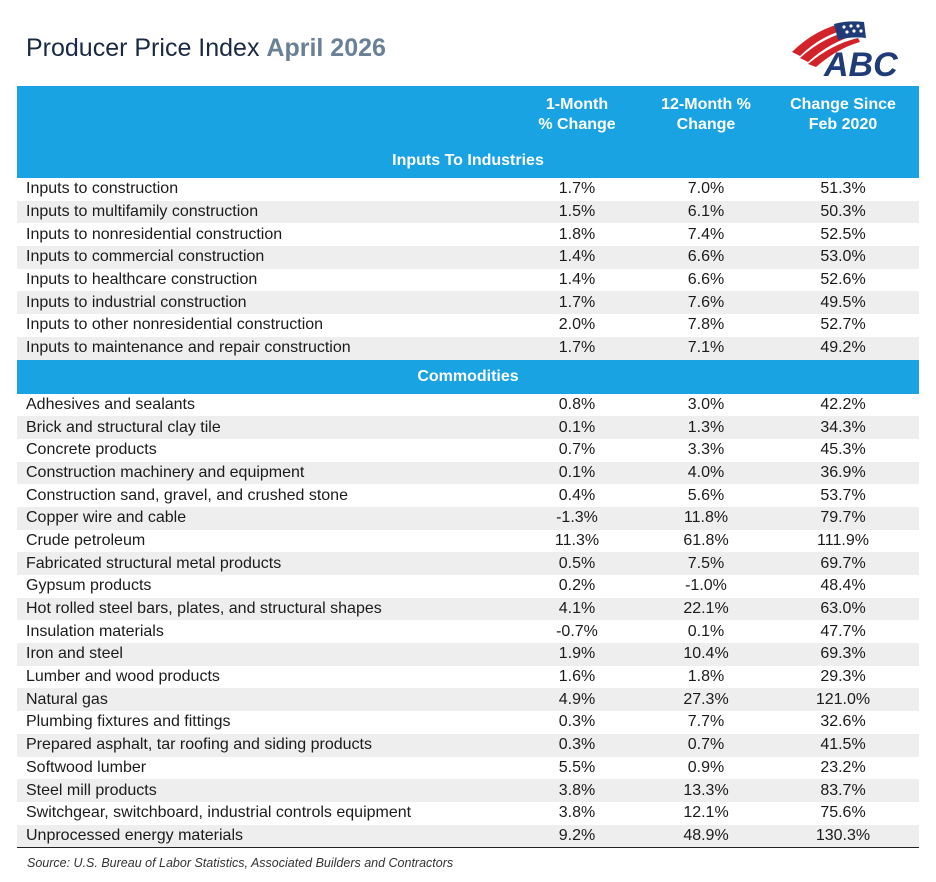  What do you see at coordinates (706, 495) in the screenshot?
I see `cell-12-month: 5.6%` at bounding box center [706, 495].